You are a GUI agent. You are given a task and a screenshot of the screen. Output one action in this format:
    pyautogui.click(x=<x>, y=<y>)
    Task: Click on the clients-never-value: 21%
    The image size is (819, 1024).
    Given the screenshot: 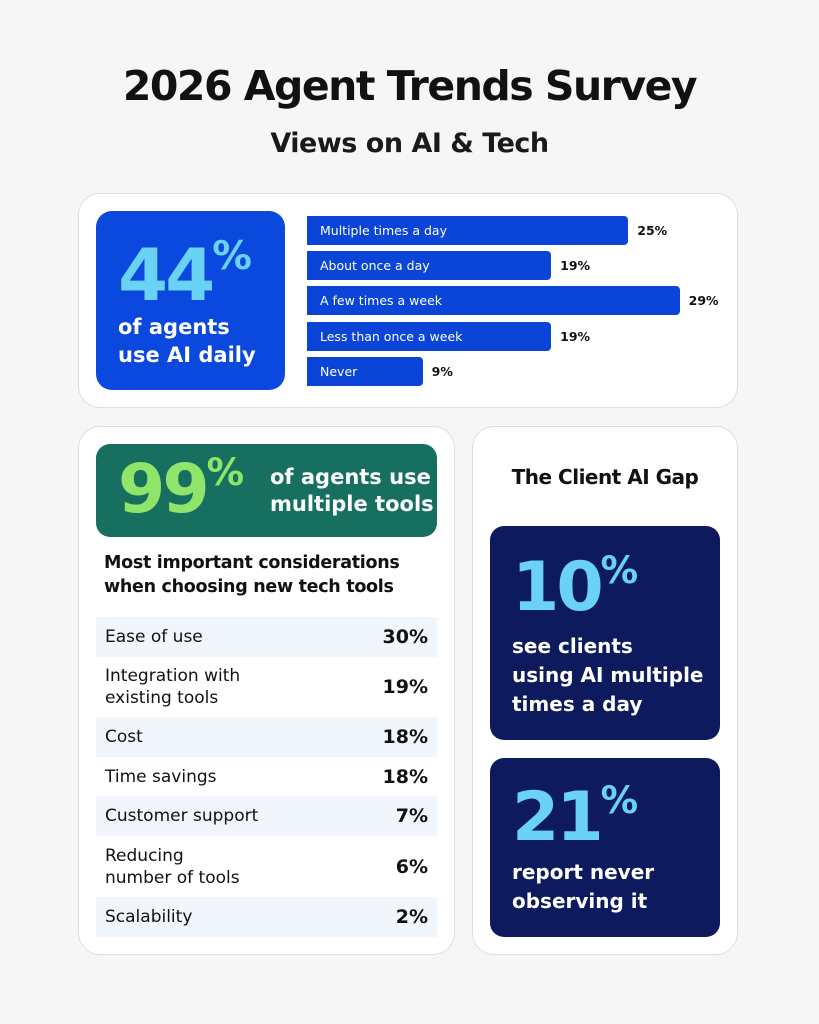 What is the action you would take?
    pyautogui.click(x=575, y=817)
    